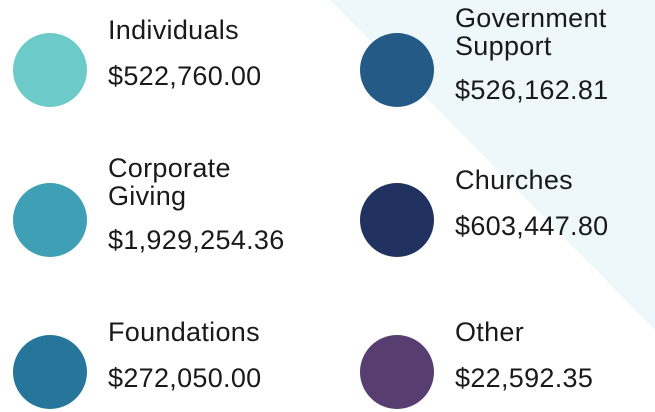  What do you see at coordinates (196, 240) in the screenshot?
I see `item-amount: $1,929,254.36` at bounding box center [196, 240].